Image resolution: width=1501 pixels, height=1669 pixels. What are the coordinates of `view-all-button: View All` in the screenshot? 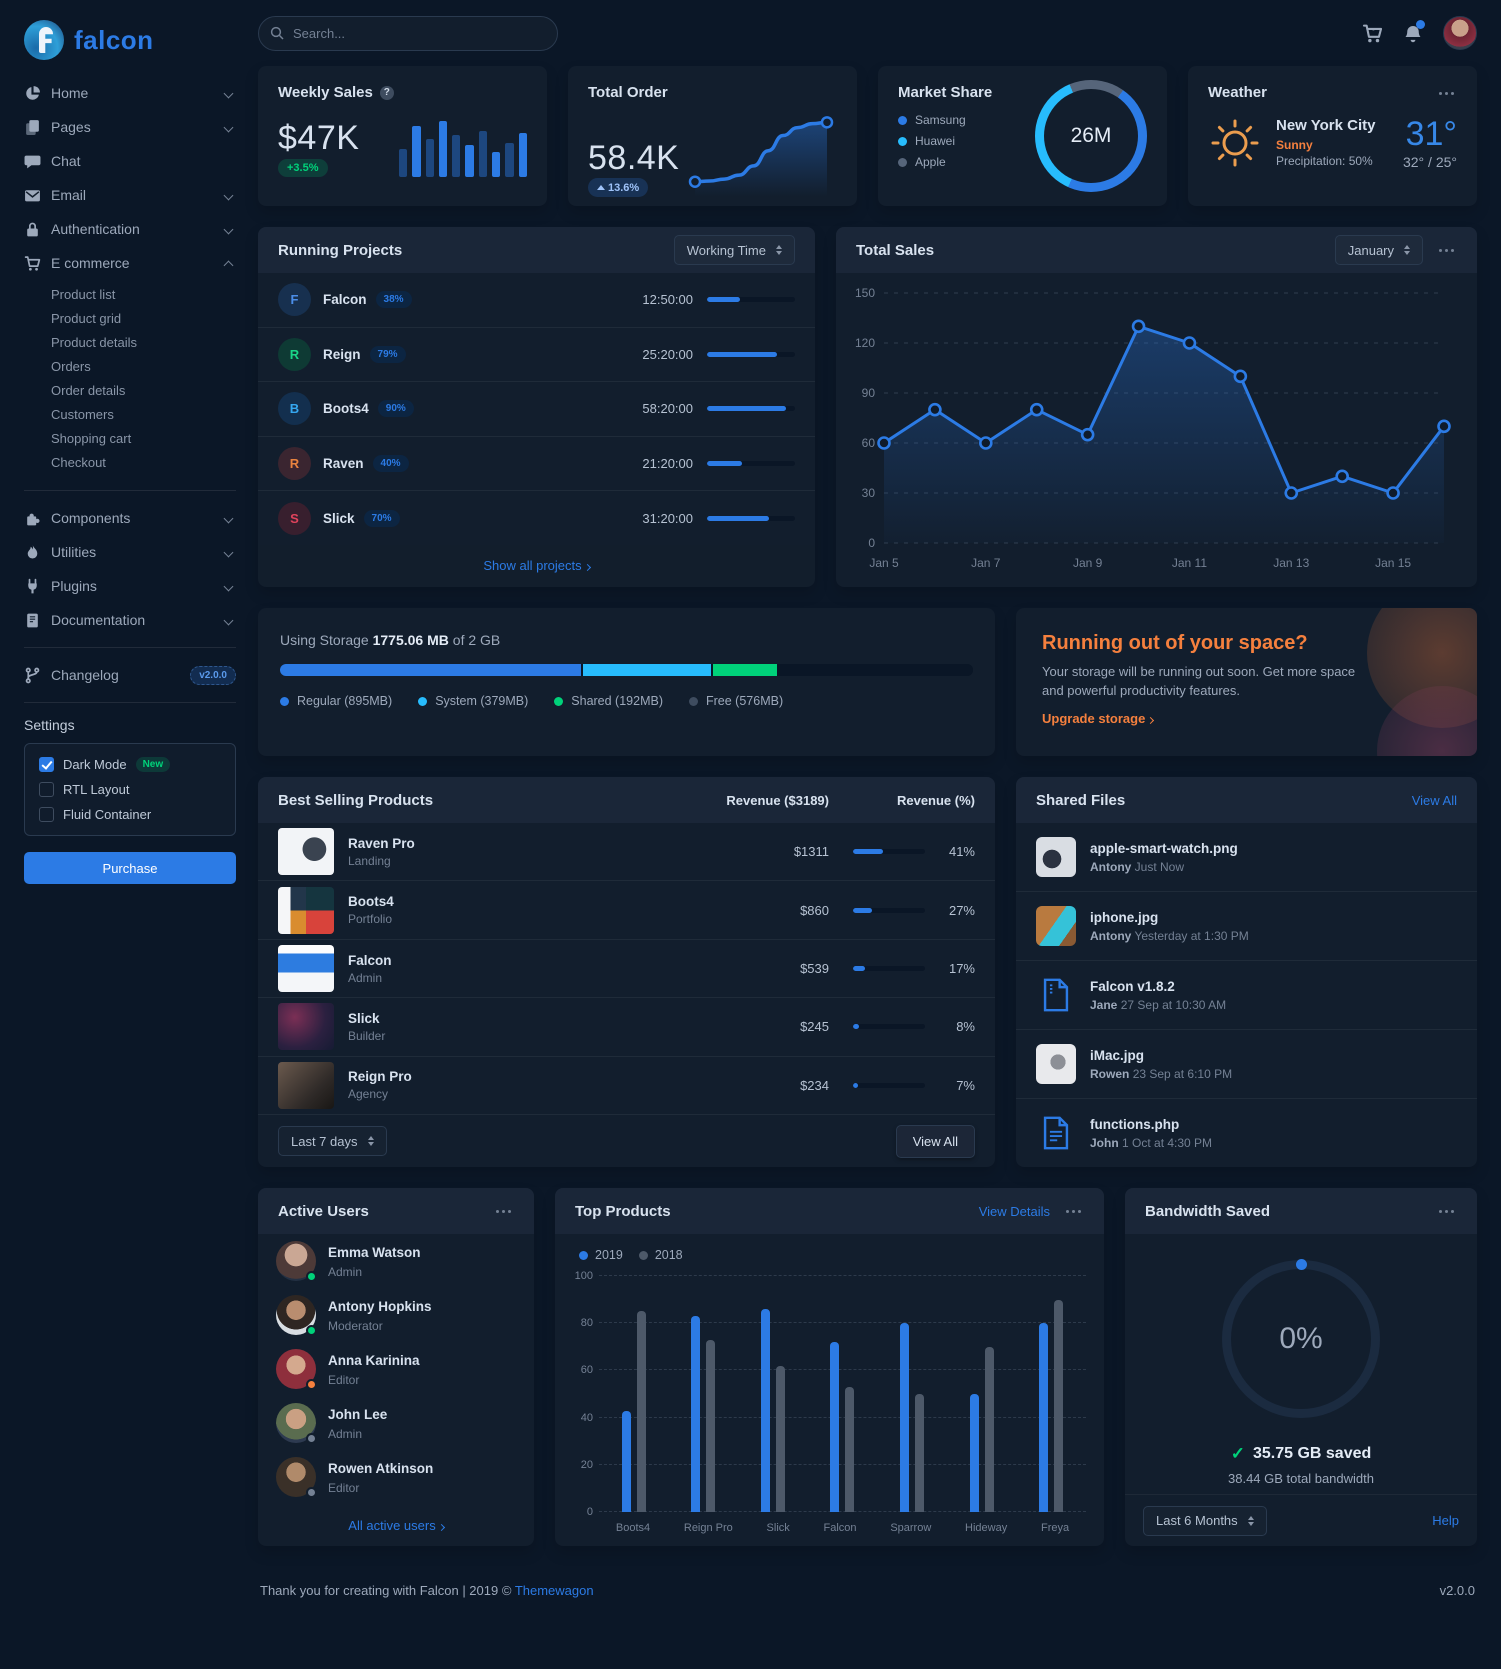 It's located at (935, 1141).